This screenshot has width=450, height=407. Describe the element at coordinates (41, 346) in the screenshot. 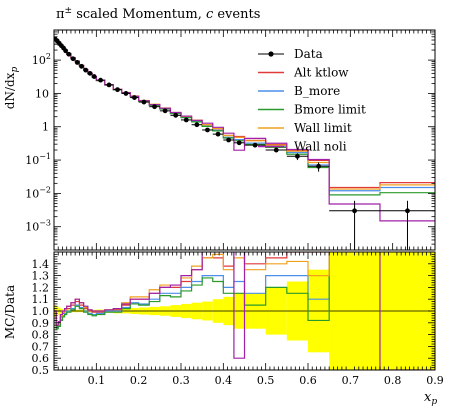

I see `ratio-y-tick-label: 0.7` at that location.